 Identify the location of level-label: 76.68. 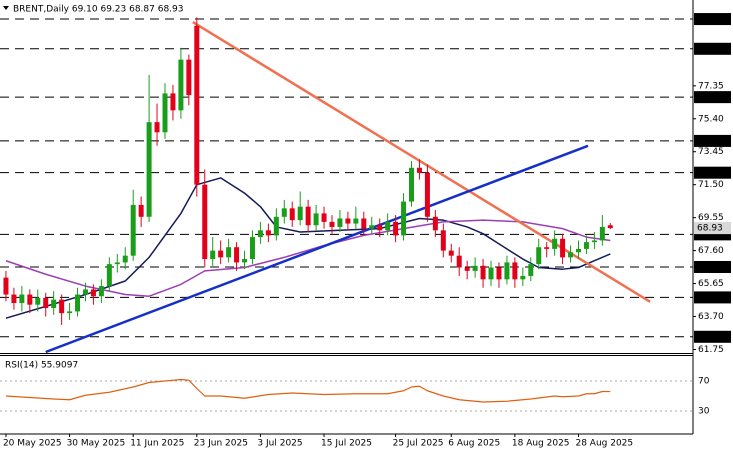
(710, 98).